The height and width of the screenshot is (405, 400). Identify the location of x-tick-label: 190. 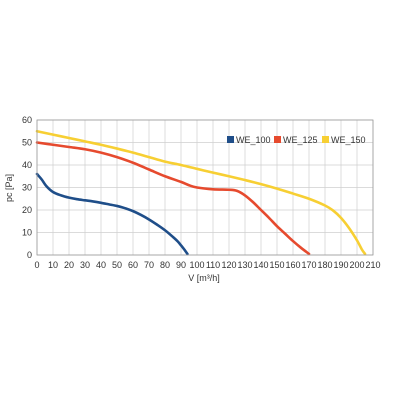
(340, 265).